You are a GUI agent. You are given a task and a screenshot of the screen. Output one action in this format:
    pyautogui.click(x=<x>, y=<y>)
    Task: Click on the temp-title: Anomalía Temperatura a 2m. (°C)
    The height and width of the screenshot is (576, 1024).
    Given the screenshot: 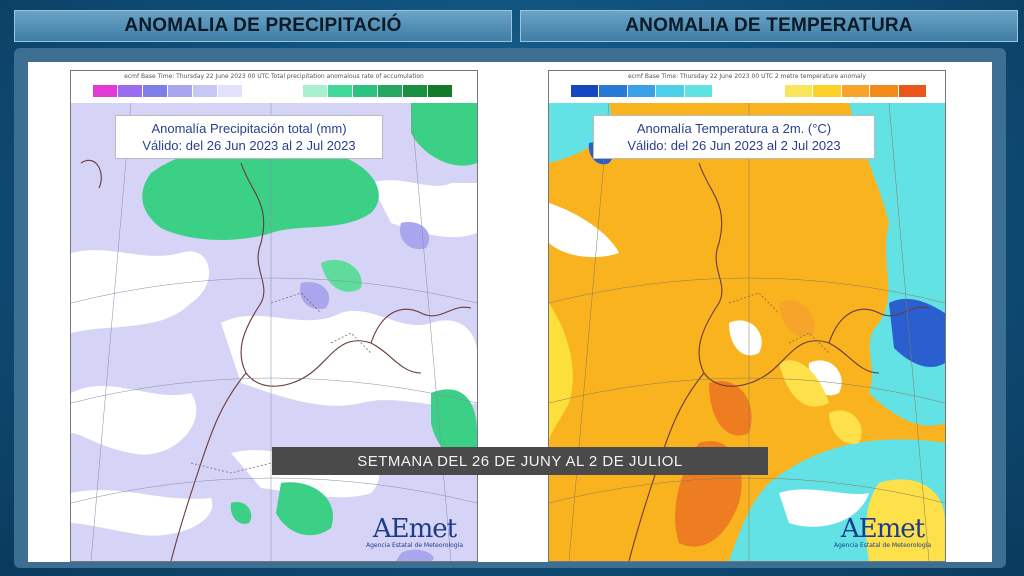 What is the action you would take?
    pyautogui.click(x=734, y=128)
    